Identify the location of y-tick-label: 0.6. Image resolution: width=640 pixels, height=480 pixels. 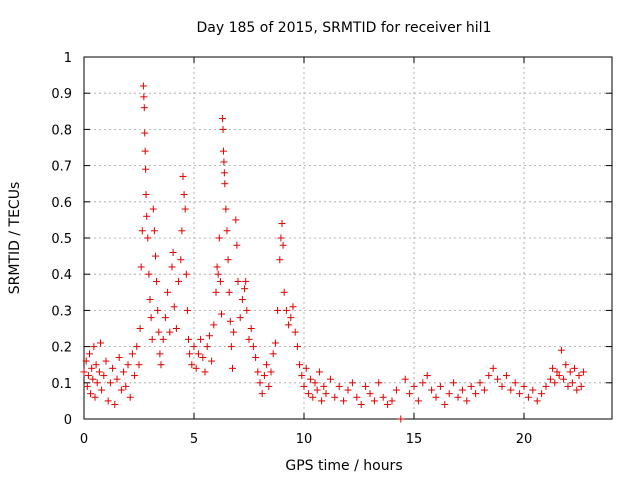
(61, 203).